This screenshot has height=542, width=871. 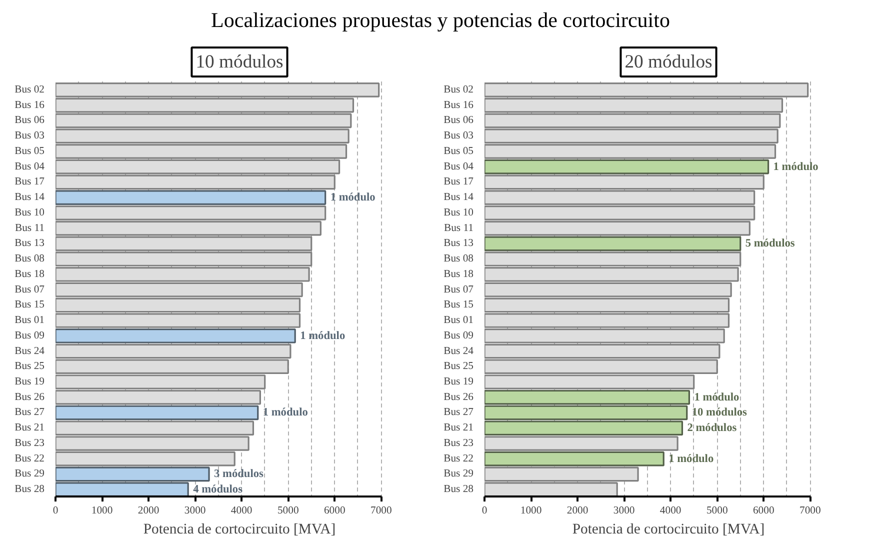 I want to click on annotation: 4 módulos, so click(x=218, y=490).